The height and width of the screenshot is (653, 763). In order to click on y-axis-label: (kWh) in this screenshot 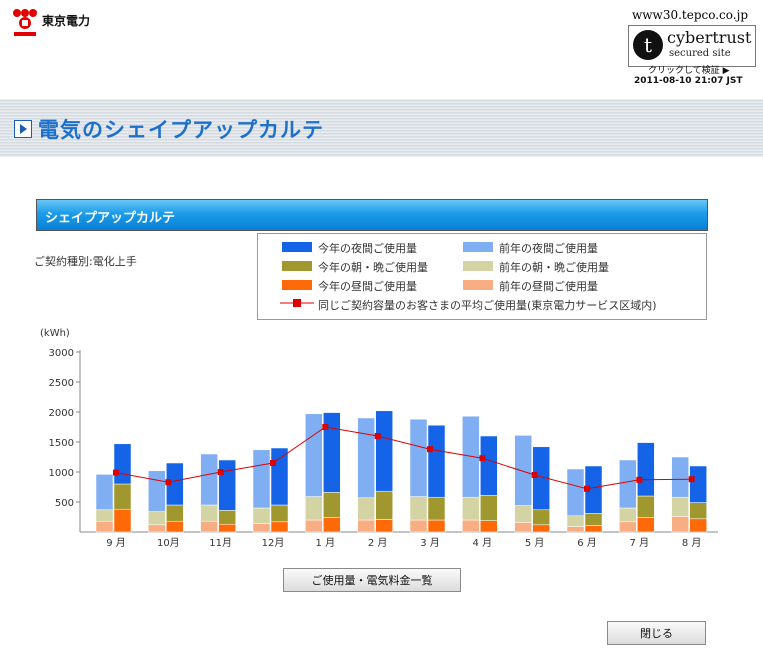, I will do `click(55, 333)`.